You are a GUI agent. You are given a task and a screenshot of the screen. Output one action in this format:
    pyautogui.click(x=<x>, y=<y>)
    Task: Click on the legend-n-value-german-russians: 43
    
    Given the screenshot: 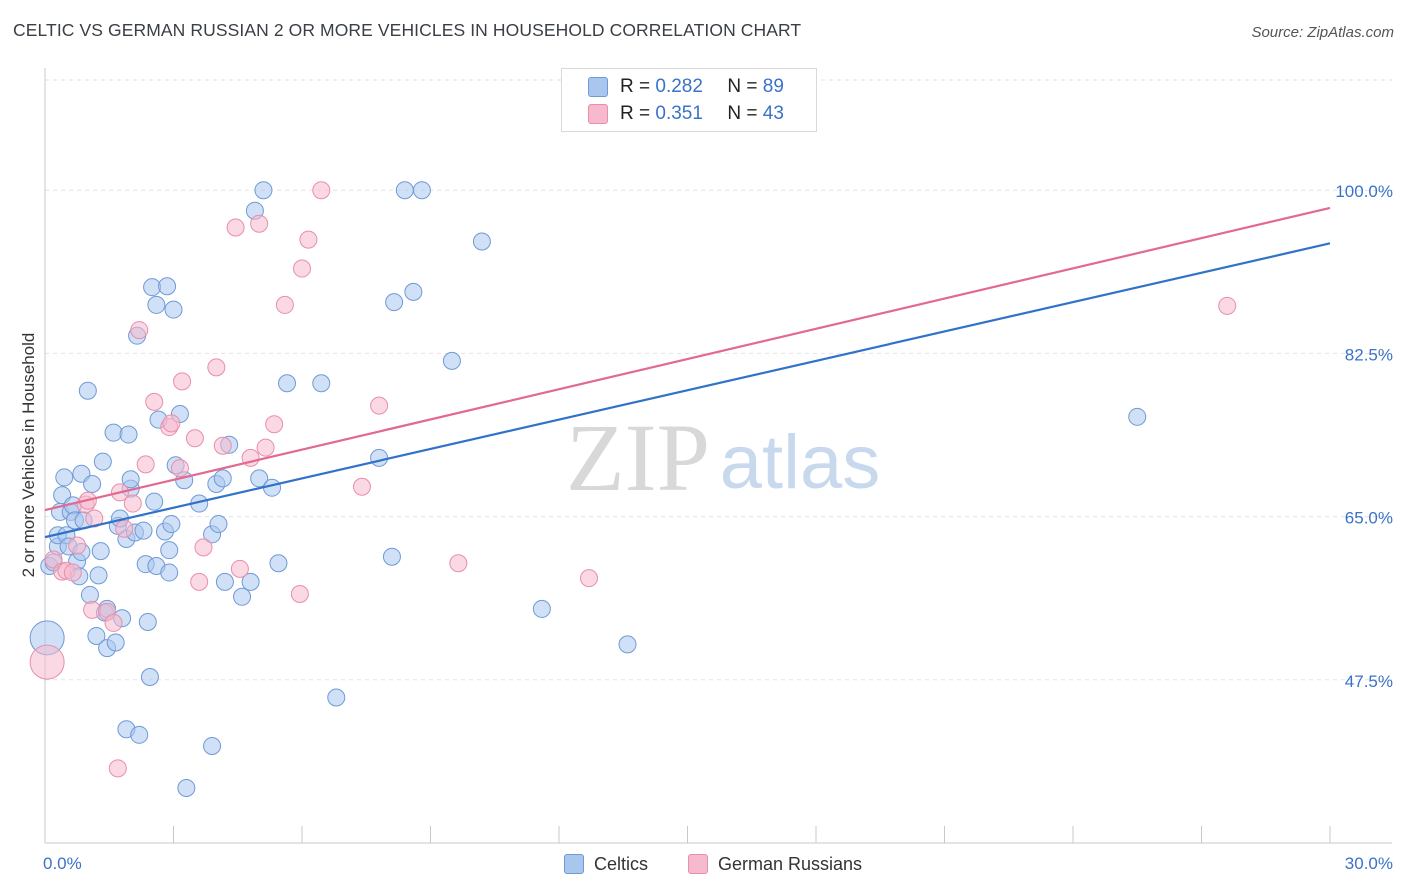 What is the action you would take?
    pyautogui.click(x=773, y=113)
    